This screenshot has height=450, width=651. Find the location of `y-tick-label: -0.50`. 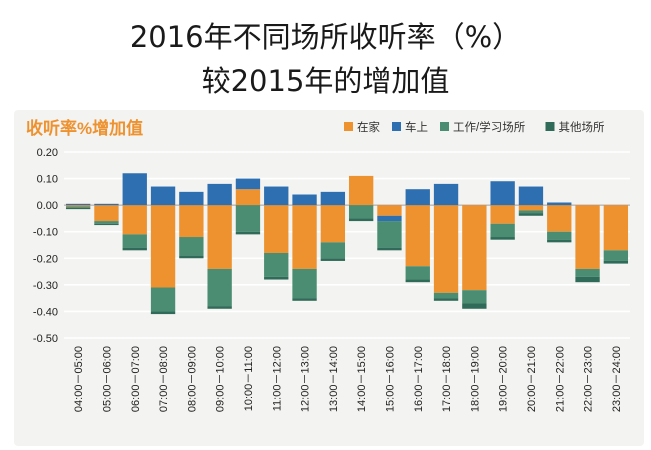

y-tick-label: -0.50 is located at coordinates (45, 339).